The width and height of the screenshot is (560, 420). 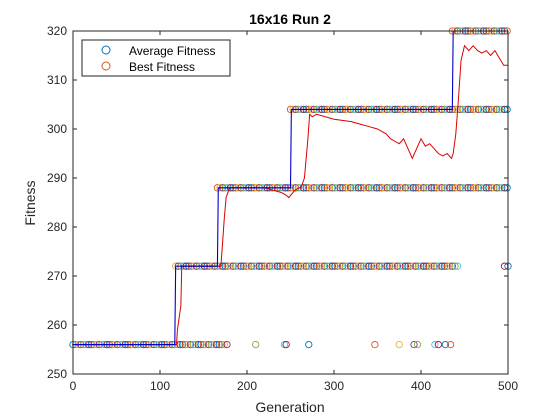 I want to click on y-tick-label: 320, so click(x=57, y=31).